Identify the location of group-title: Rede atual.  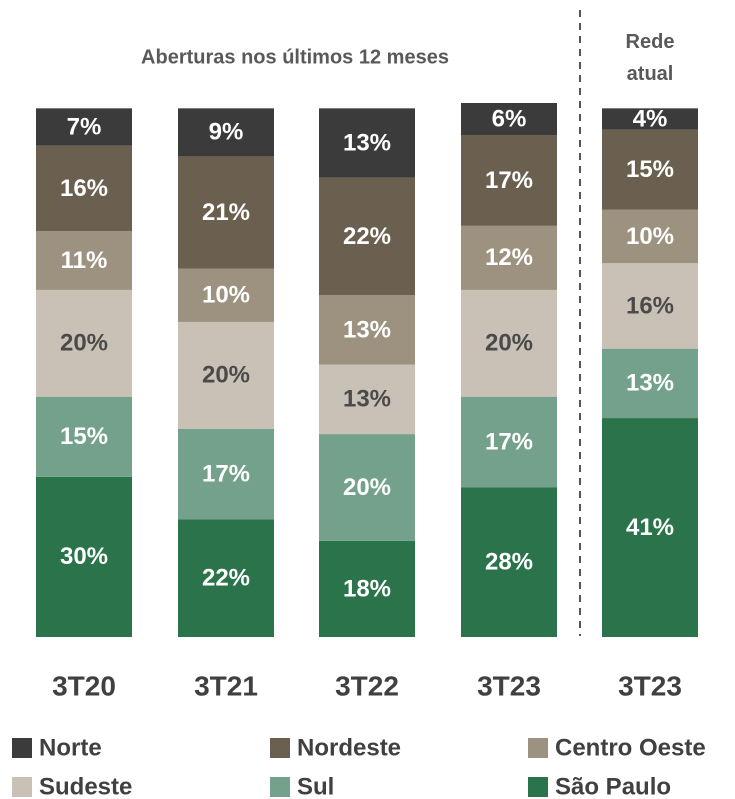
(650, 58).